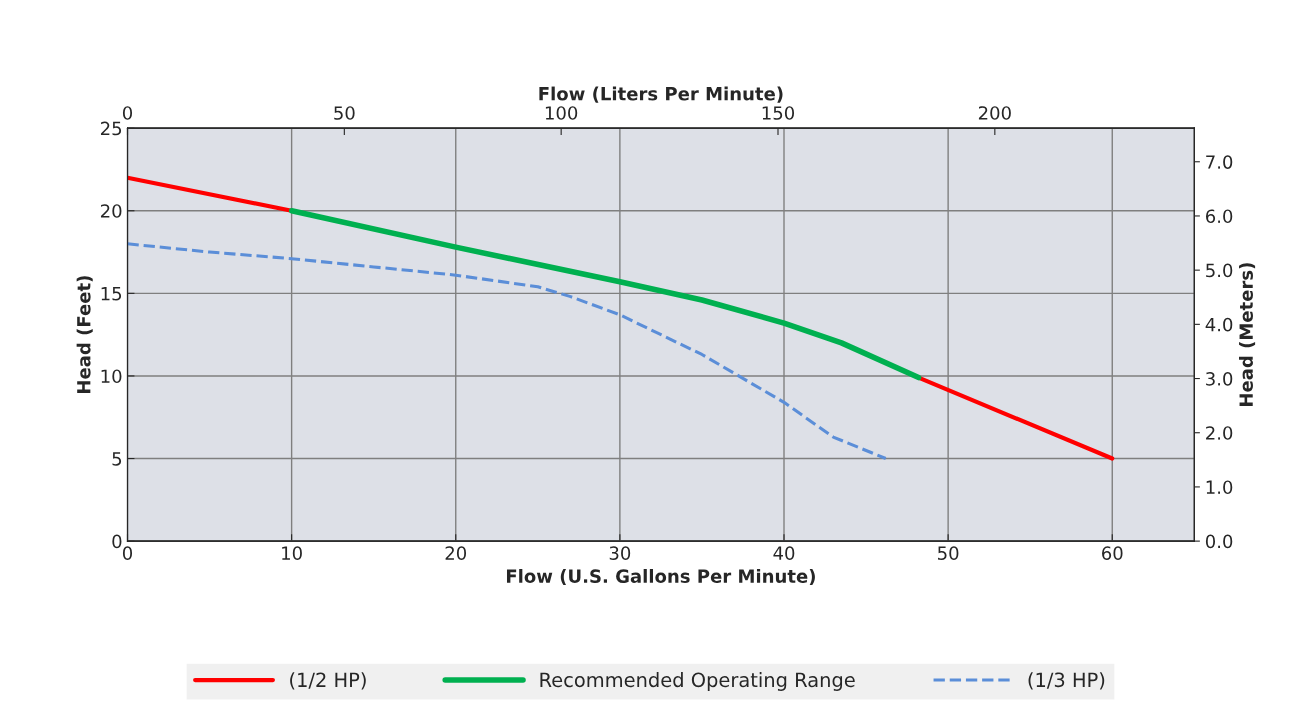 The image size is (1301, 712). I want to click on legend-label: (1/3 HP), so click(1066, 681).